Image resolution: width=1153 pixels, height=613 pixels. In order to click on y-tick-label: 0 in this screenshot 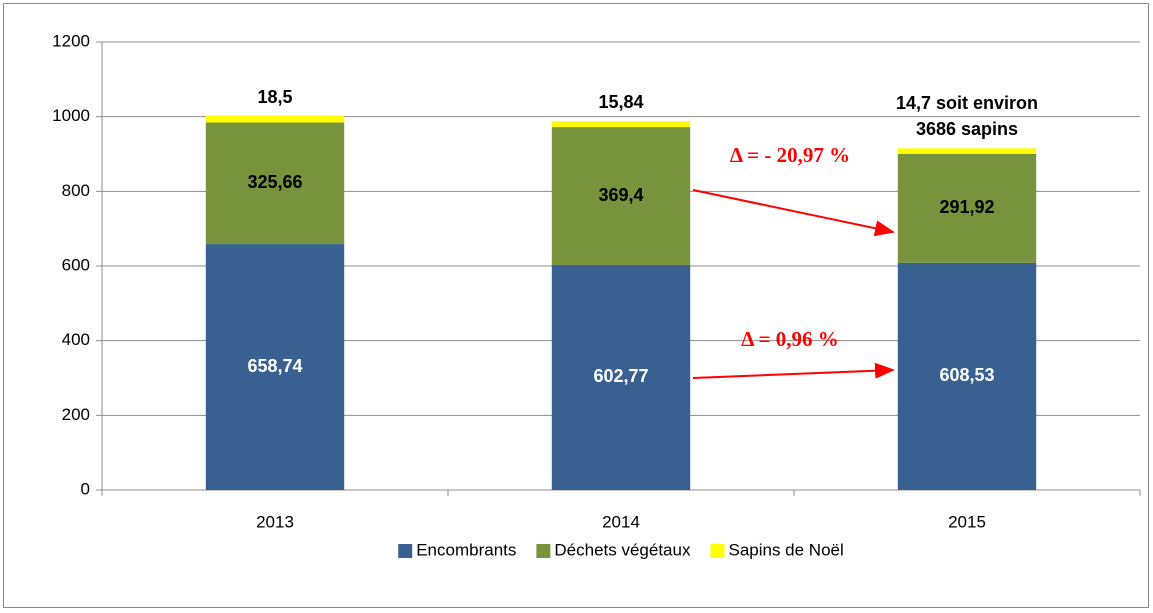, I will do `click(85, 488)`.